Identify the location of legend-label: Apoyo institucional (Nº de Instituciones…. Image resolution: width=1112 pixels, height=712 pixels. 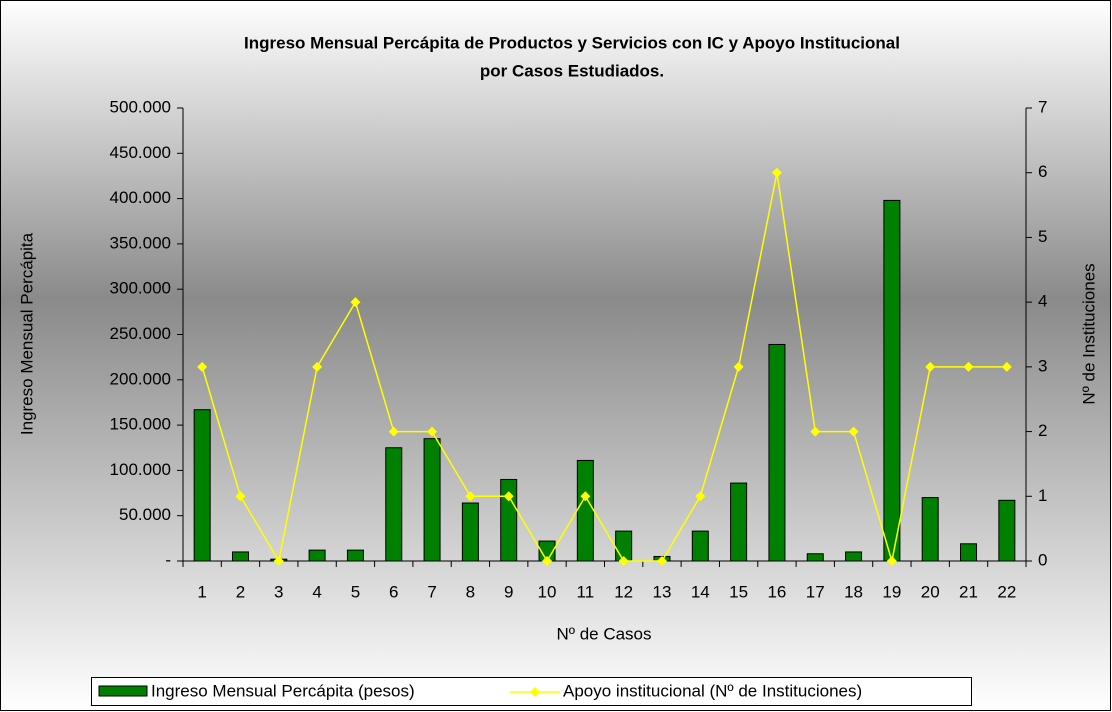
(712, 690).